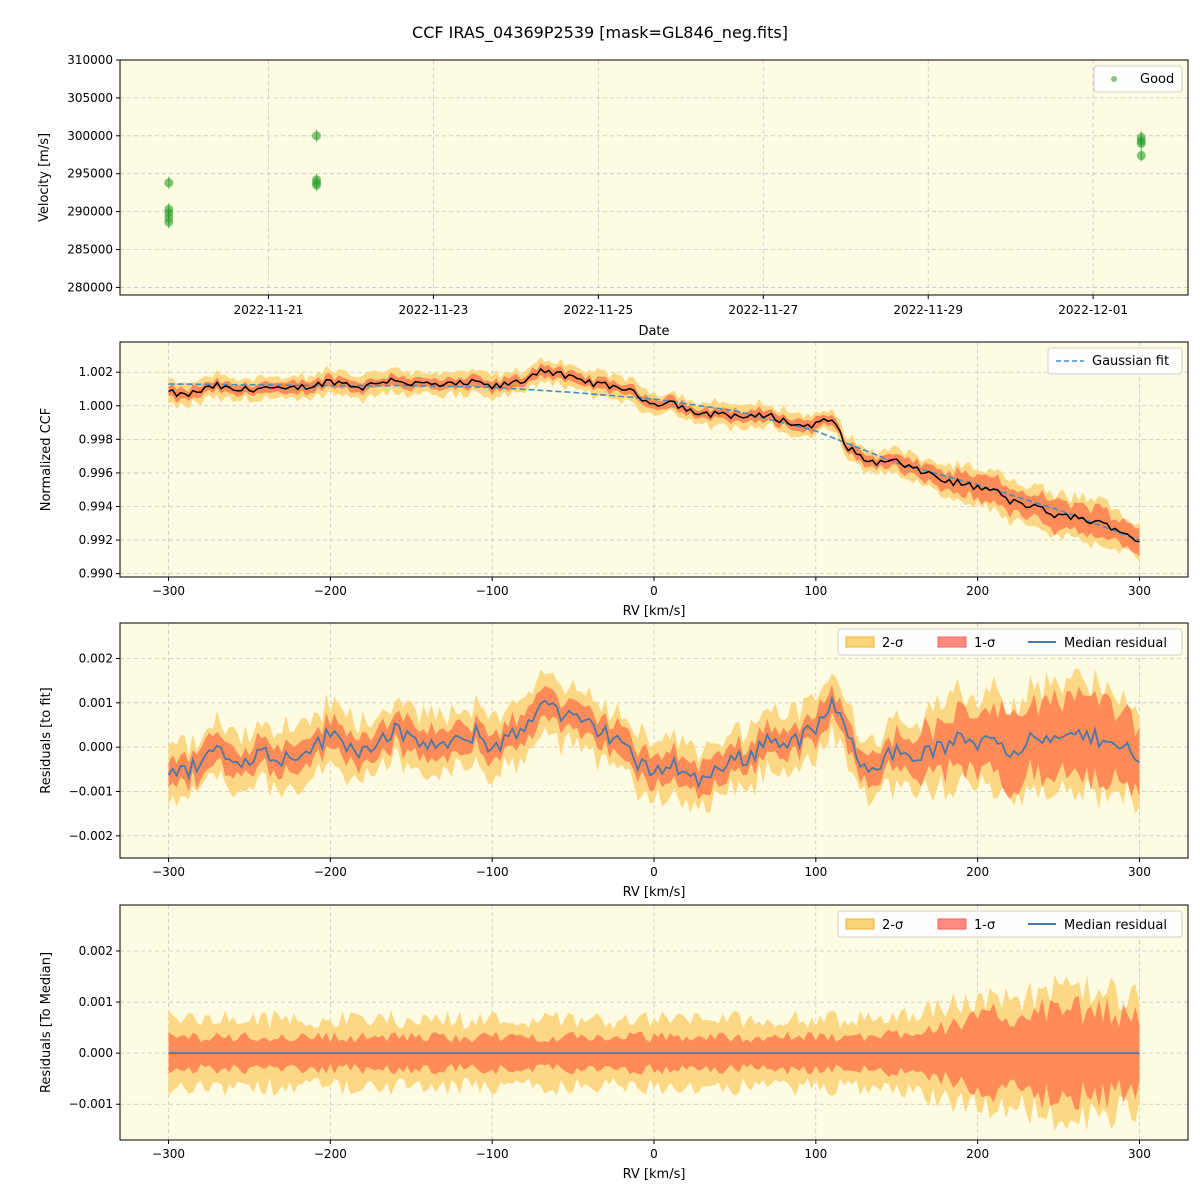 The image size is (1200, 1200). What do you see at coordinates (96, 473) in the screenshot?
I see `y-tick-label: 0.996` at bounding box center [96, 473].